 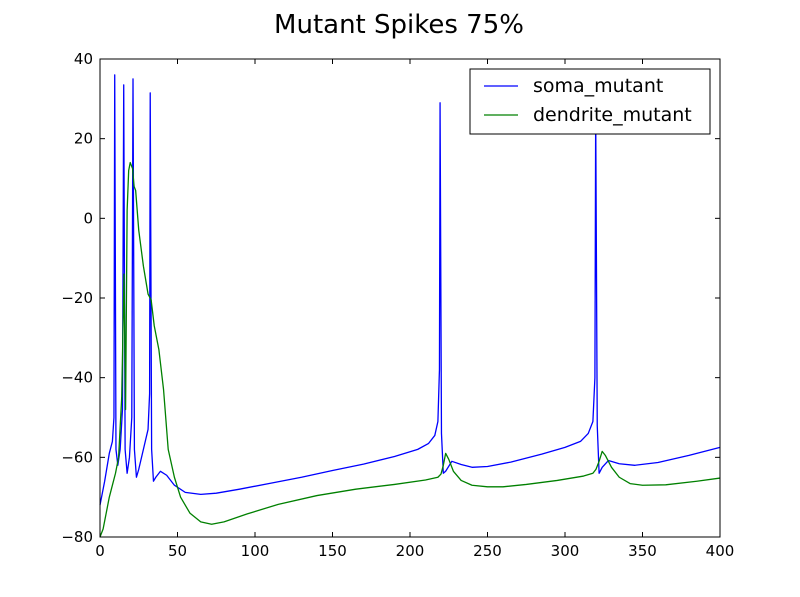 What do you see at coordinates (487, 551) in the screenshot?
I see `x-tick-label: 250` at bounding box center [487, 551].